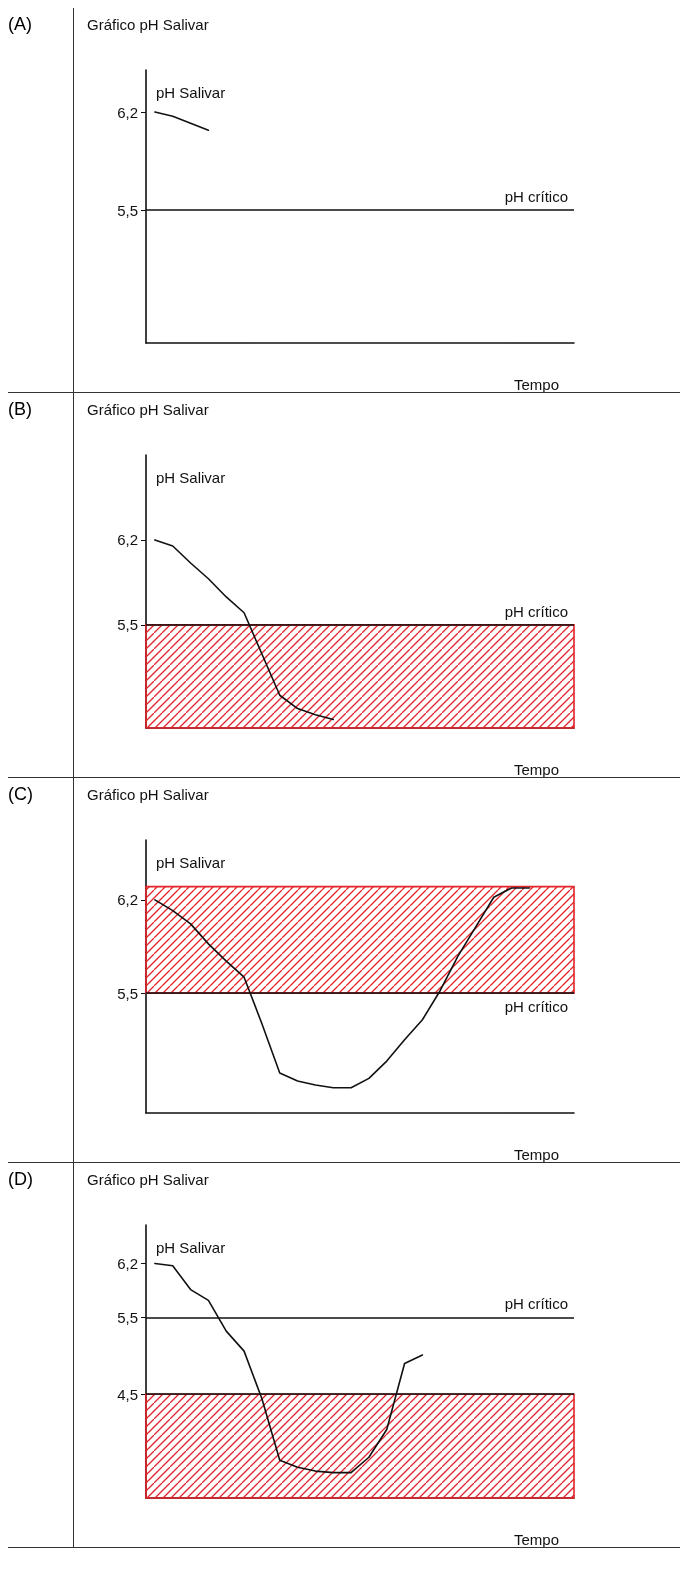  Describe the element at coordinates (21, 794) in the screenshot. I see `text: (C)` at that location.